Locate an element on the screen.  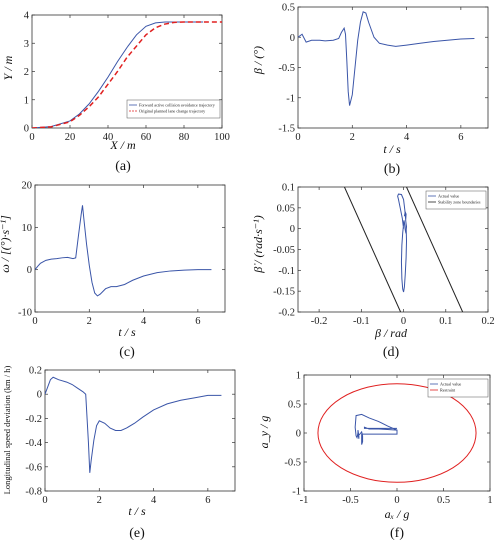
x-tick-label: -0.2 is located at coordinates (319, 321).